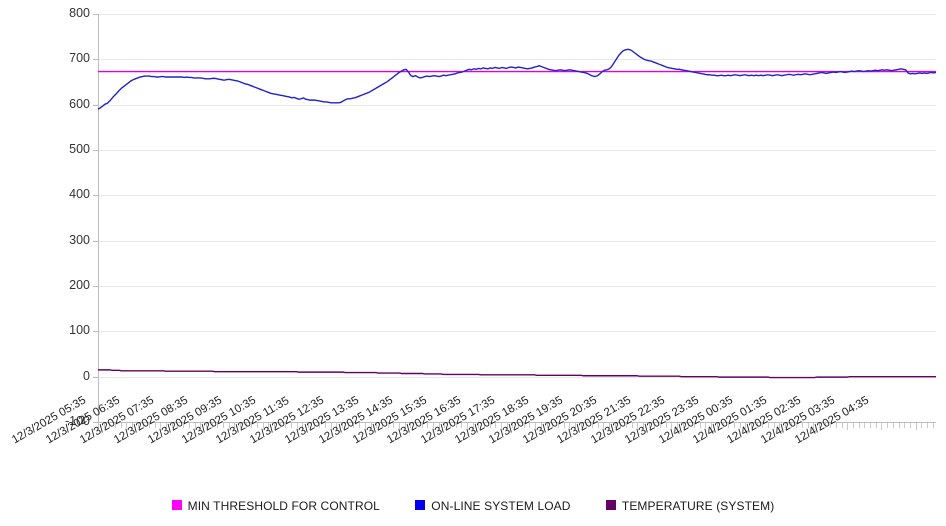 This screenshot has height=526, width=946. Describe the element at coordinates (79, 330) in the screenshot. I see `y-axis-tick-label: 100` at that location.